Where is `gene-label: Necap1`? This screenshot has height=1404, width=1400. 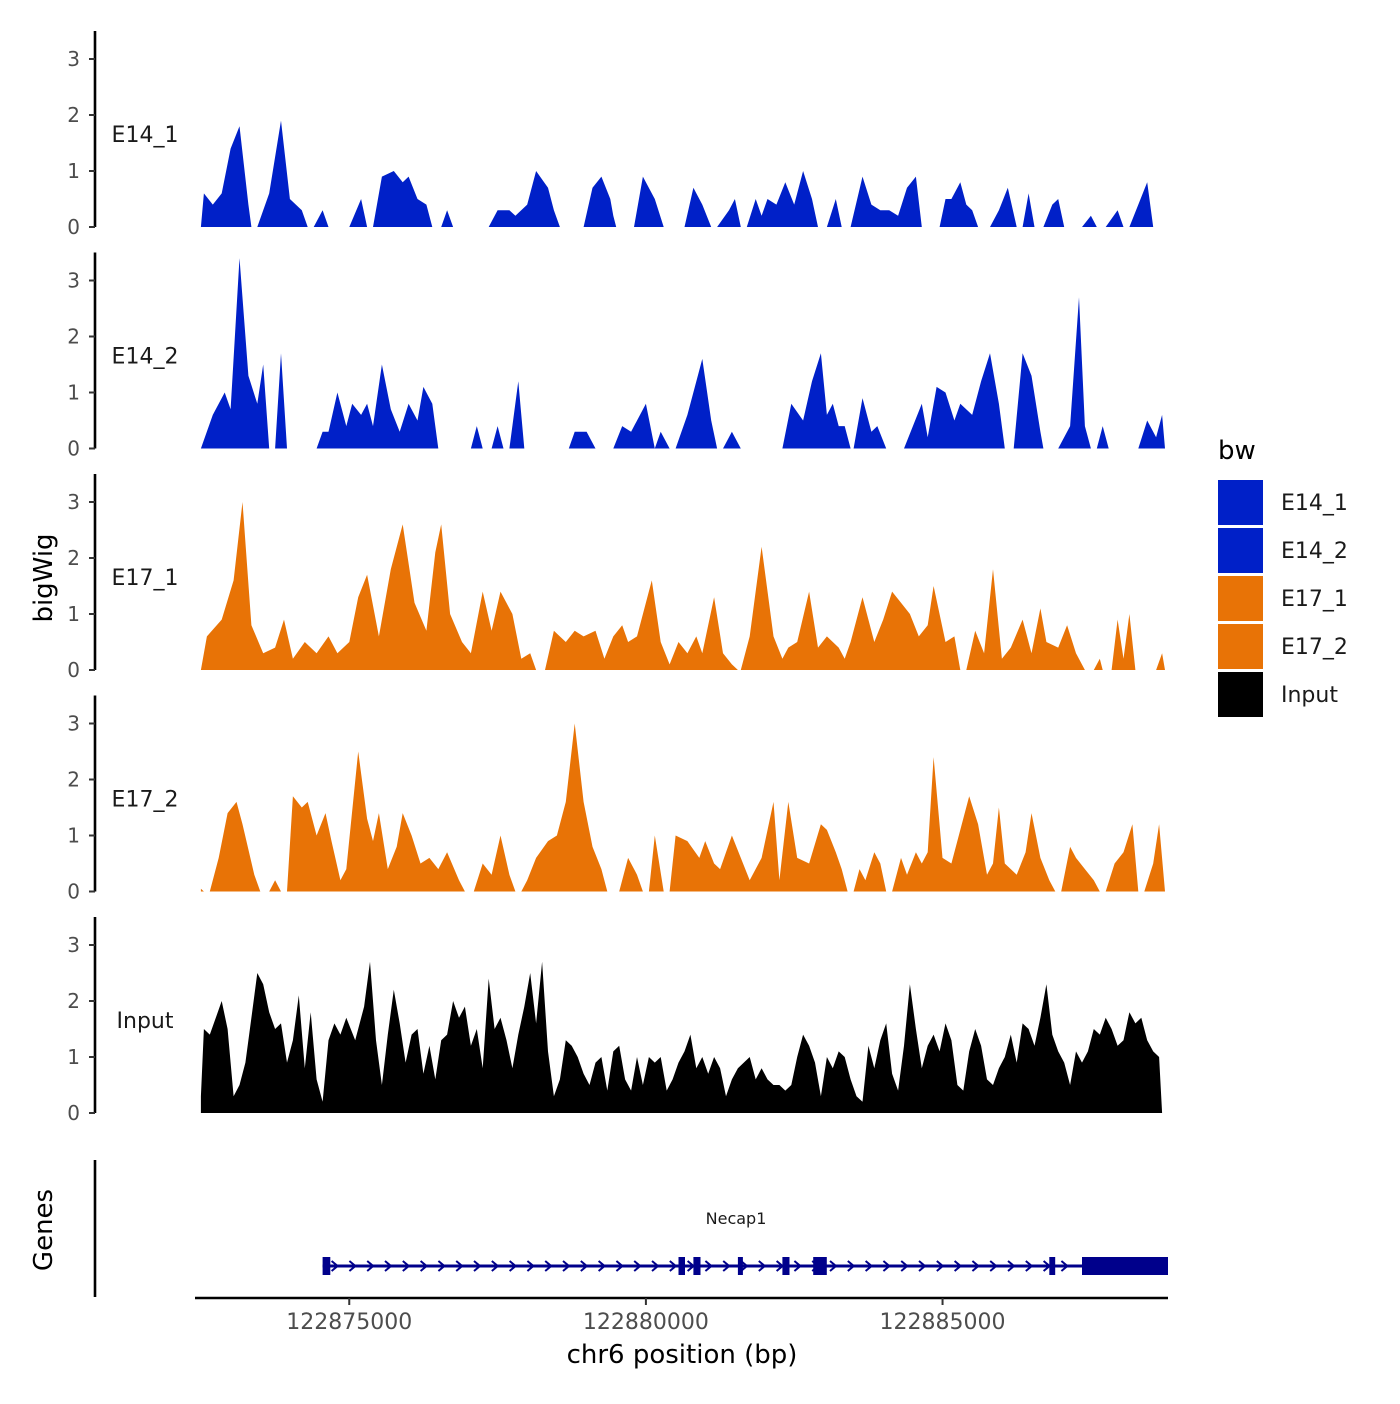
gene-label: Necap1 is located at coordinates (736, 1218).